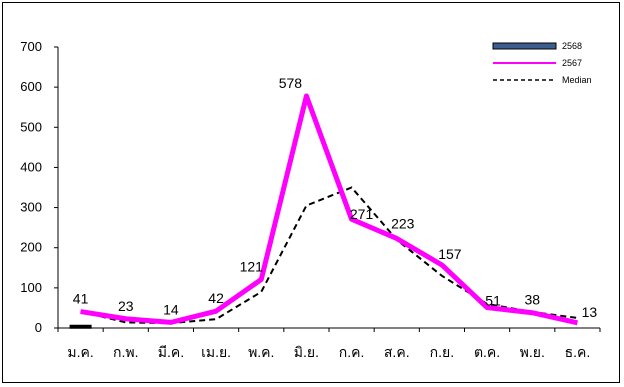 Image resolution: width=624 pixels, height=387 pixels. I want to click on y-tick-label: 500, so click(31, 126).